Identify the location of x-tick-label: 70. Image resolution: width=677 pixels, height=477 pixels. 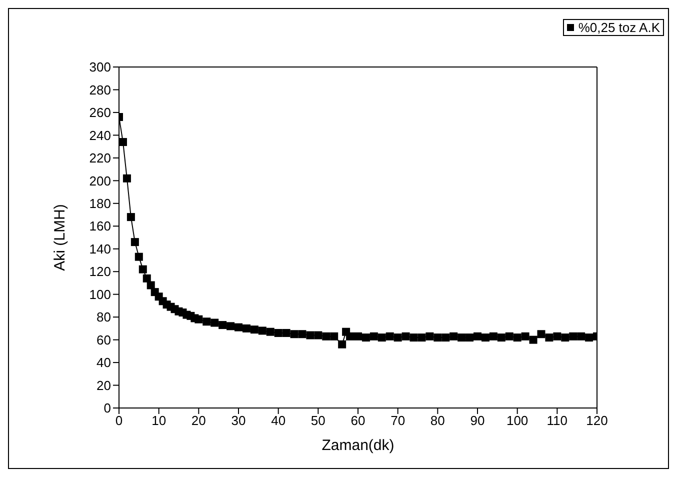
(398, 420).